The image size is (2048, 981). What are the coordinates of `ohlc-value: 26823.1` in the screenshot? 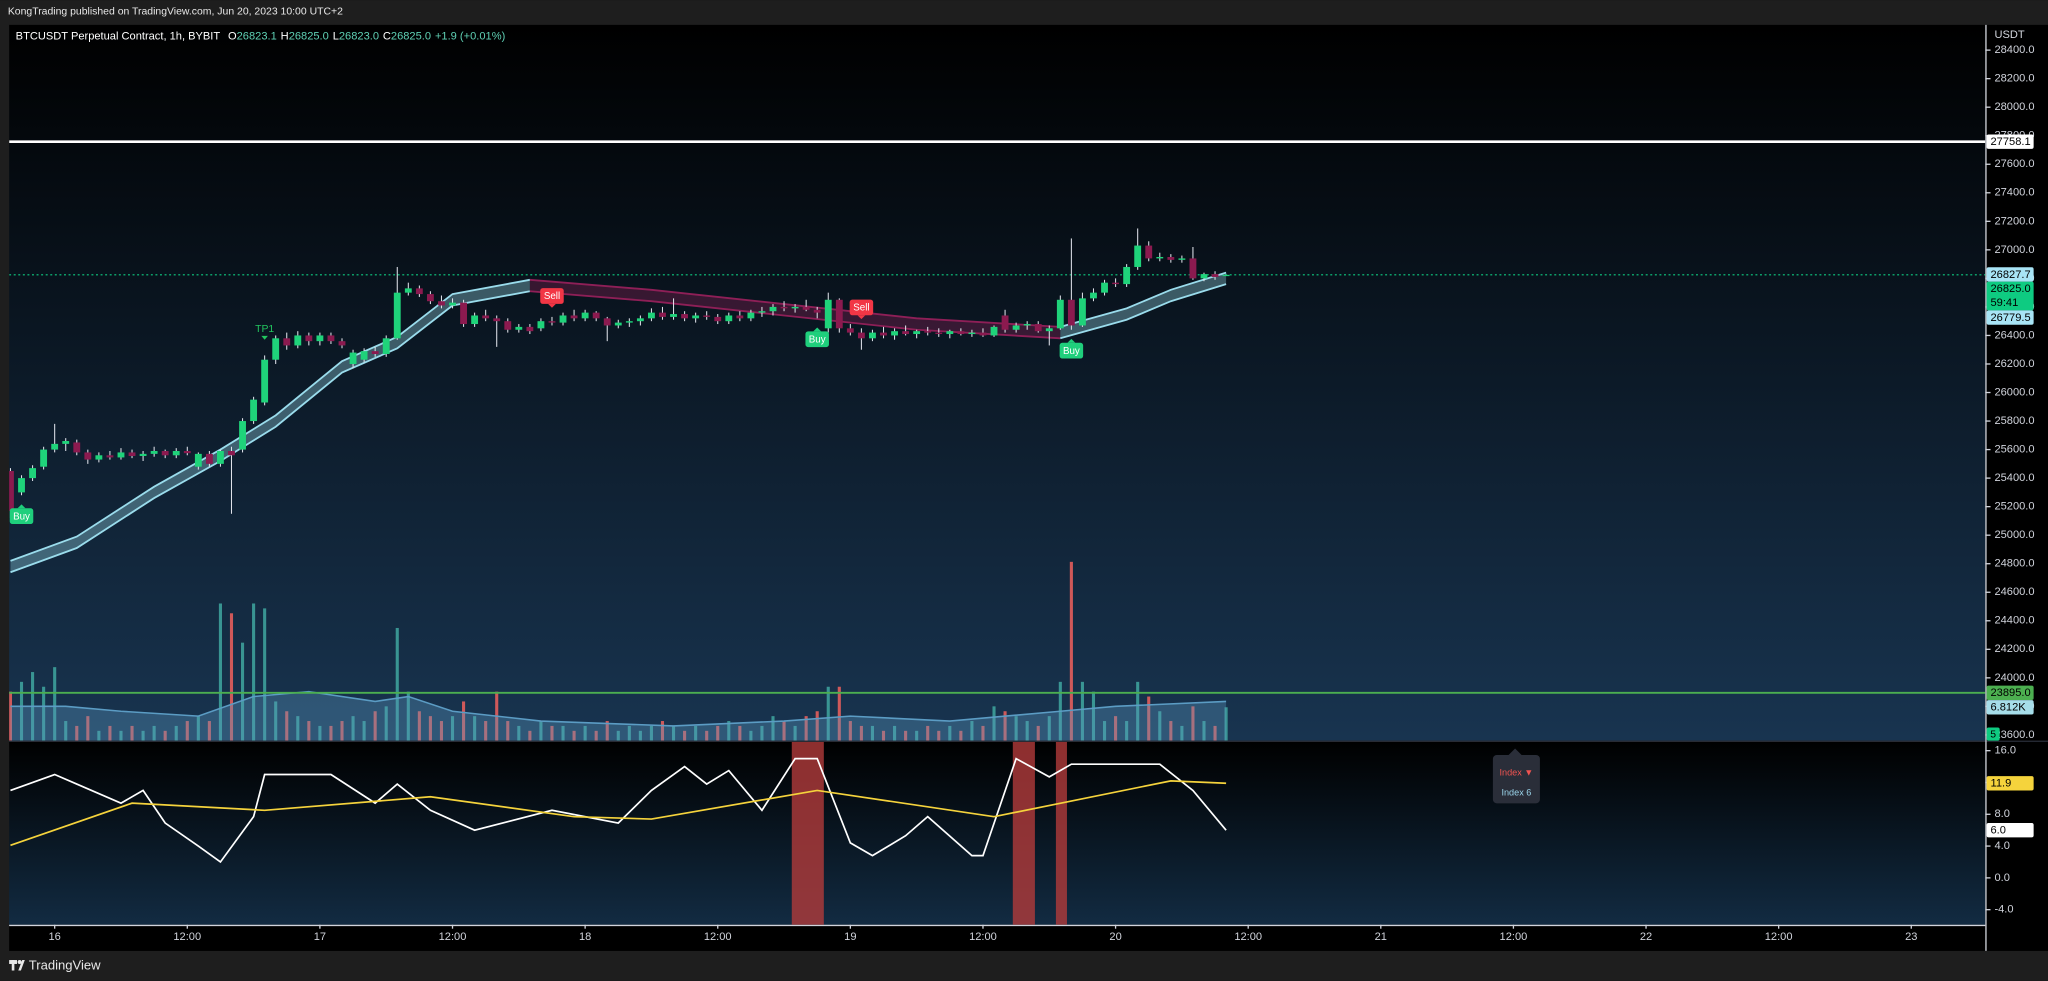 It's located at (257, 37).